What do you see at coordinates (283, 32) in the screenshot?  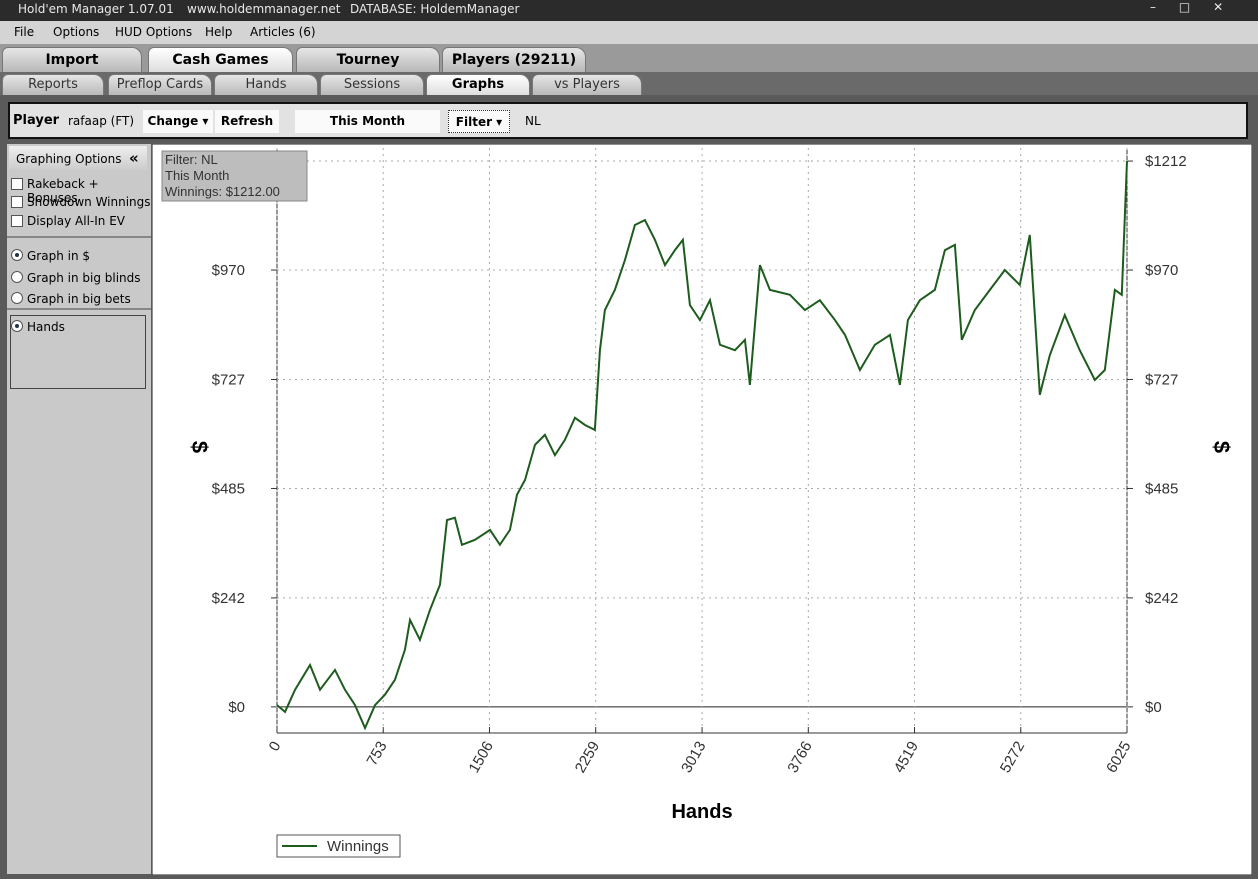 I see `menu-item: Articles (6)` at bounding box center [283, 32].